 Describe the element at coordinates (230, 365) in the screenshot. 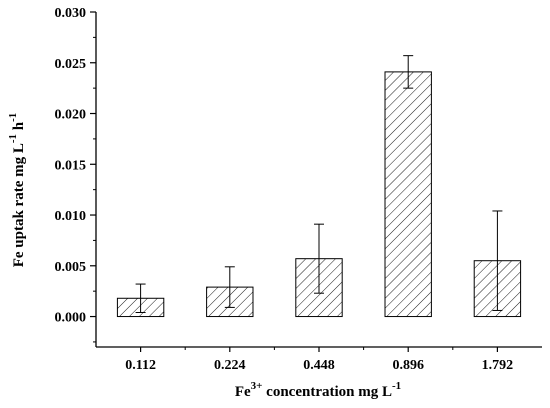

I see `x-tick-label-0.224: 0.224` at that location.